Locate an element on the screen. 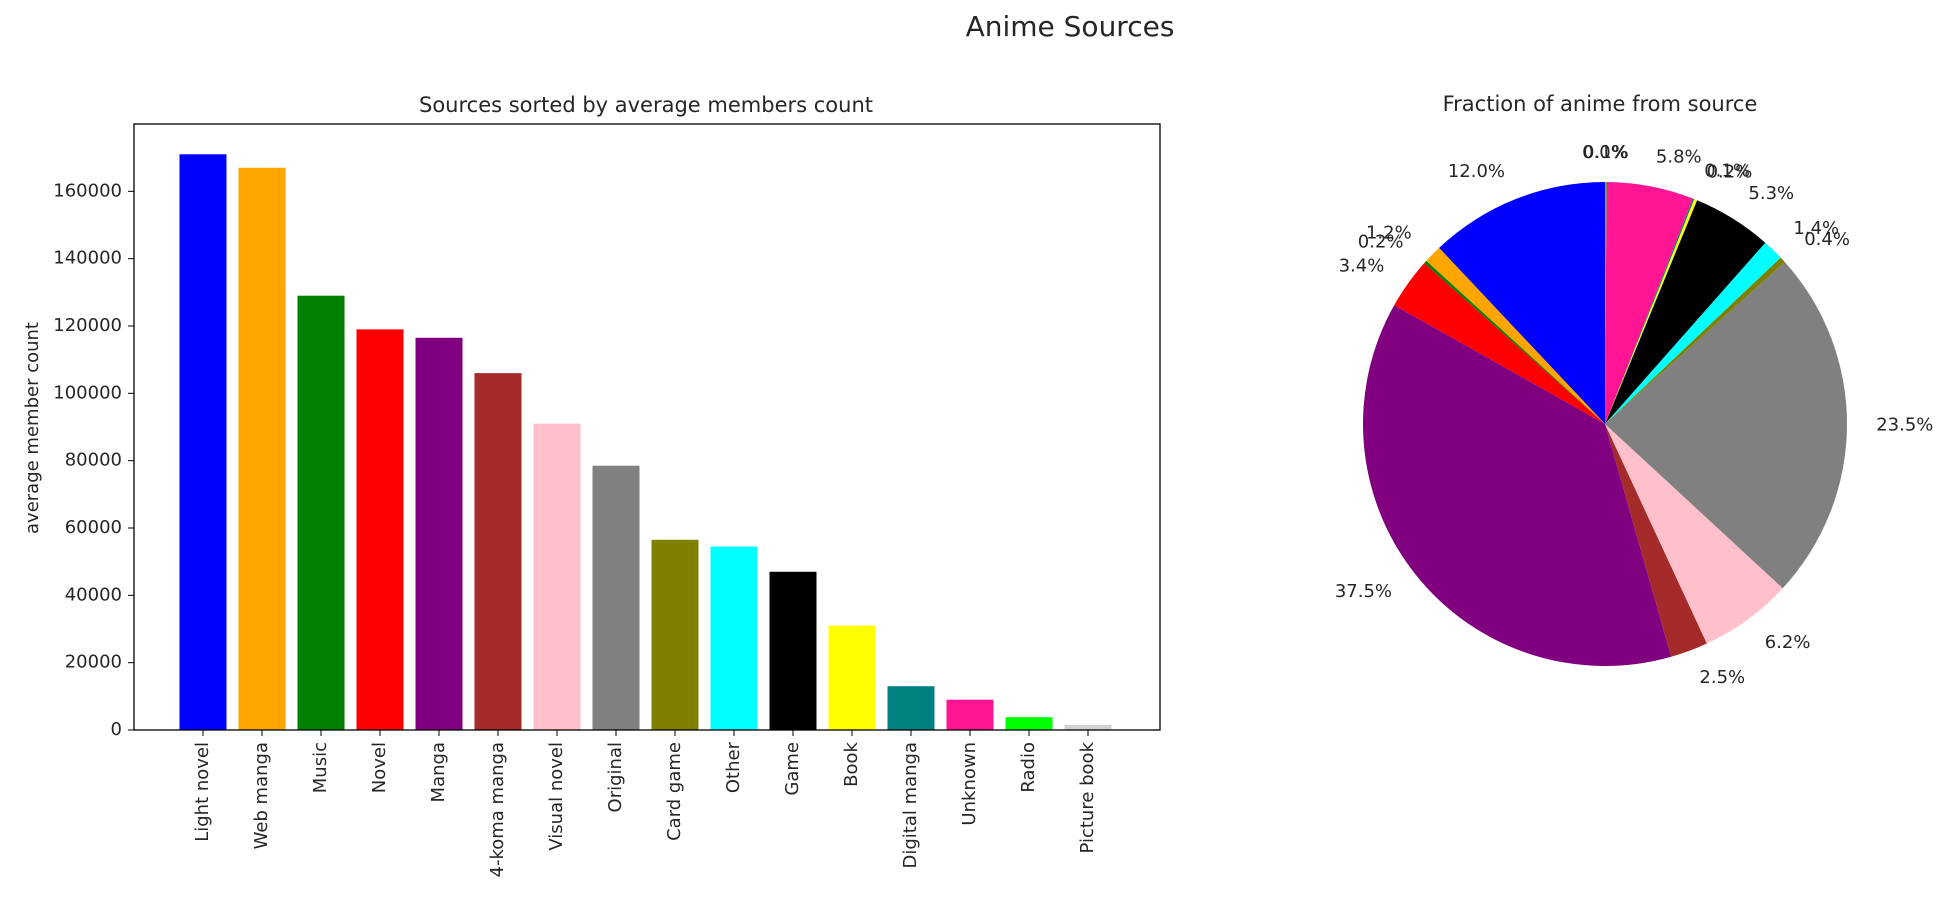 Image resolution: width=1951 pixels, height=907 pixels. x-tick-label: Card game is located at coordinates (674, 791).